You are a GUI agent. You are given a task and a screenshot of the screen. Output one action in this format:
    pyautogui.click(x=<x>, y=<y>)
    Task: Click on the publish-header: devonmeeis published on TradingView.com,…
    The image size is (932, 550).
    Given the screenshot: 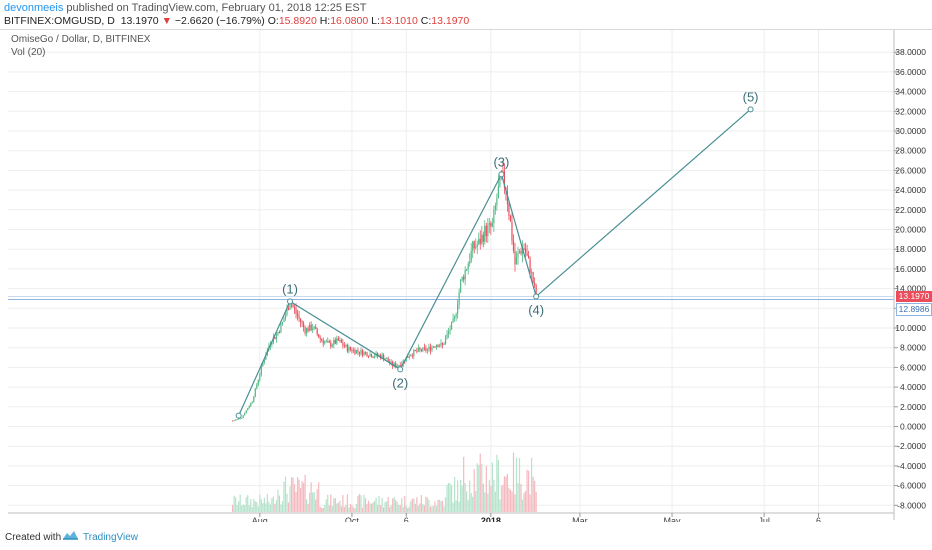 What is the action you would take?
    pyautogui.click(x=466, y=15)
    